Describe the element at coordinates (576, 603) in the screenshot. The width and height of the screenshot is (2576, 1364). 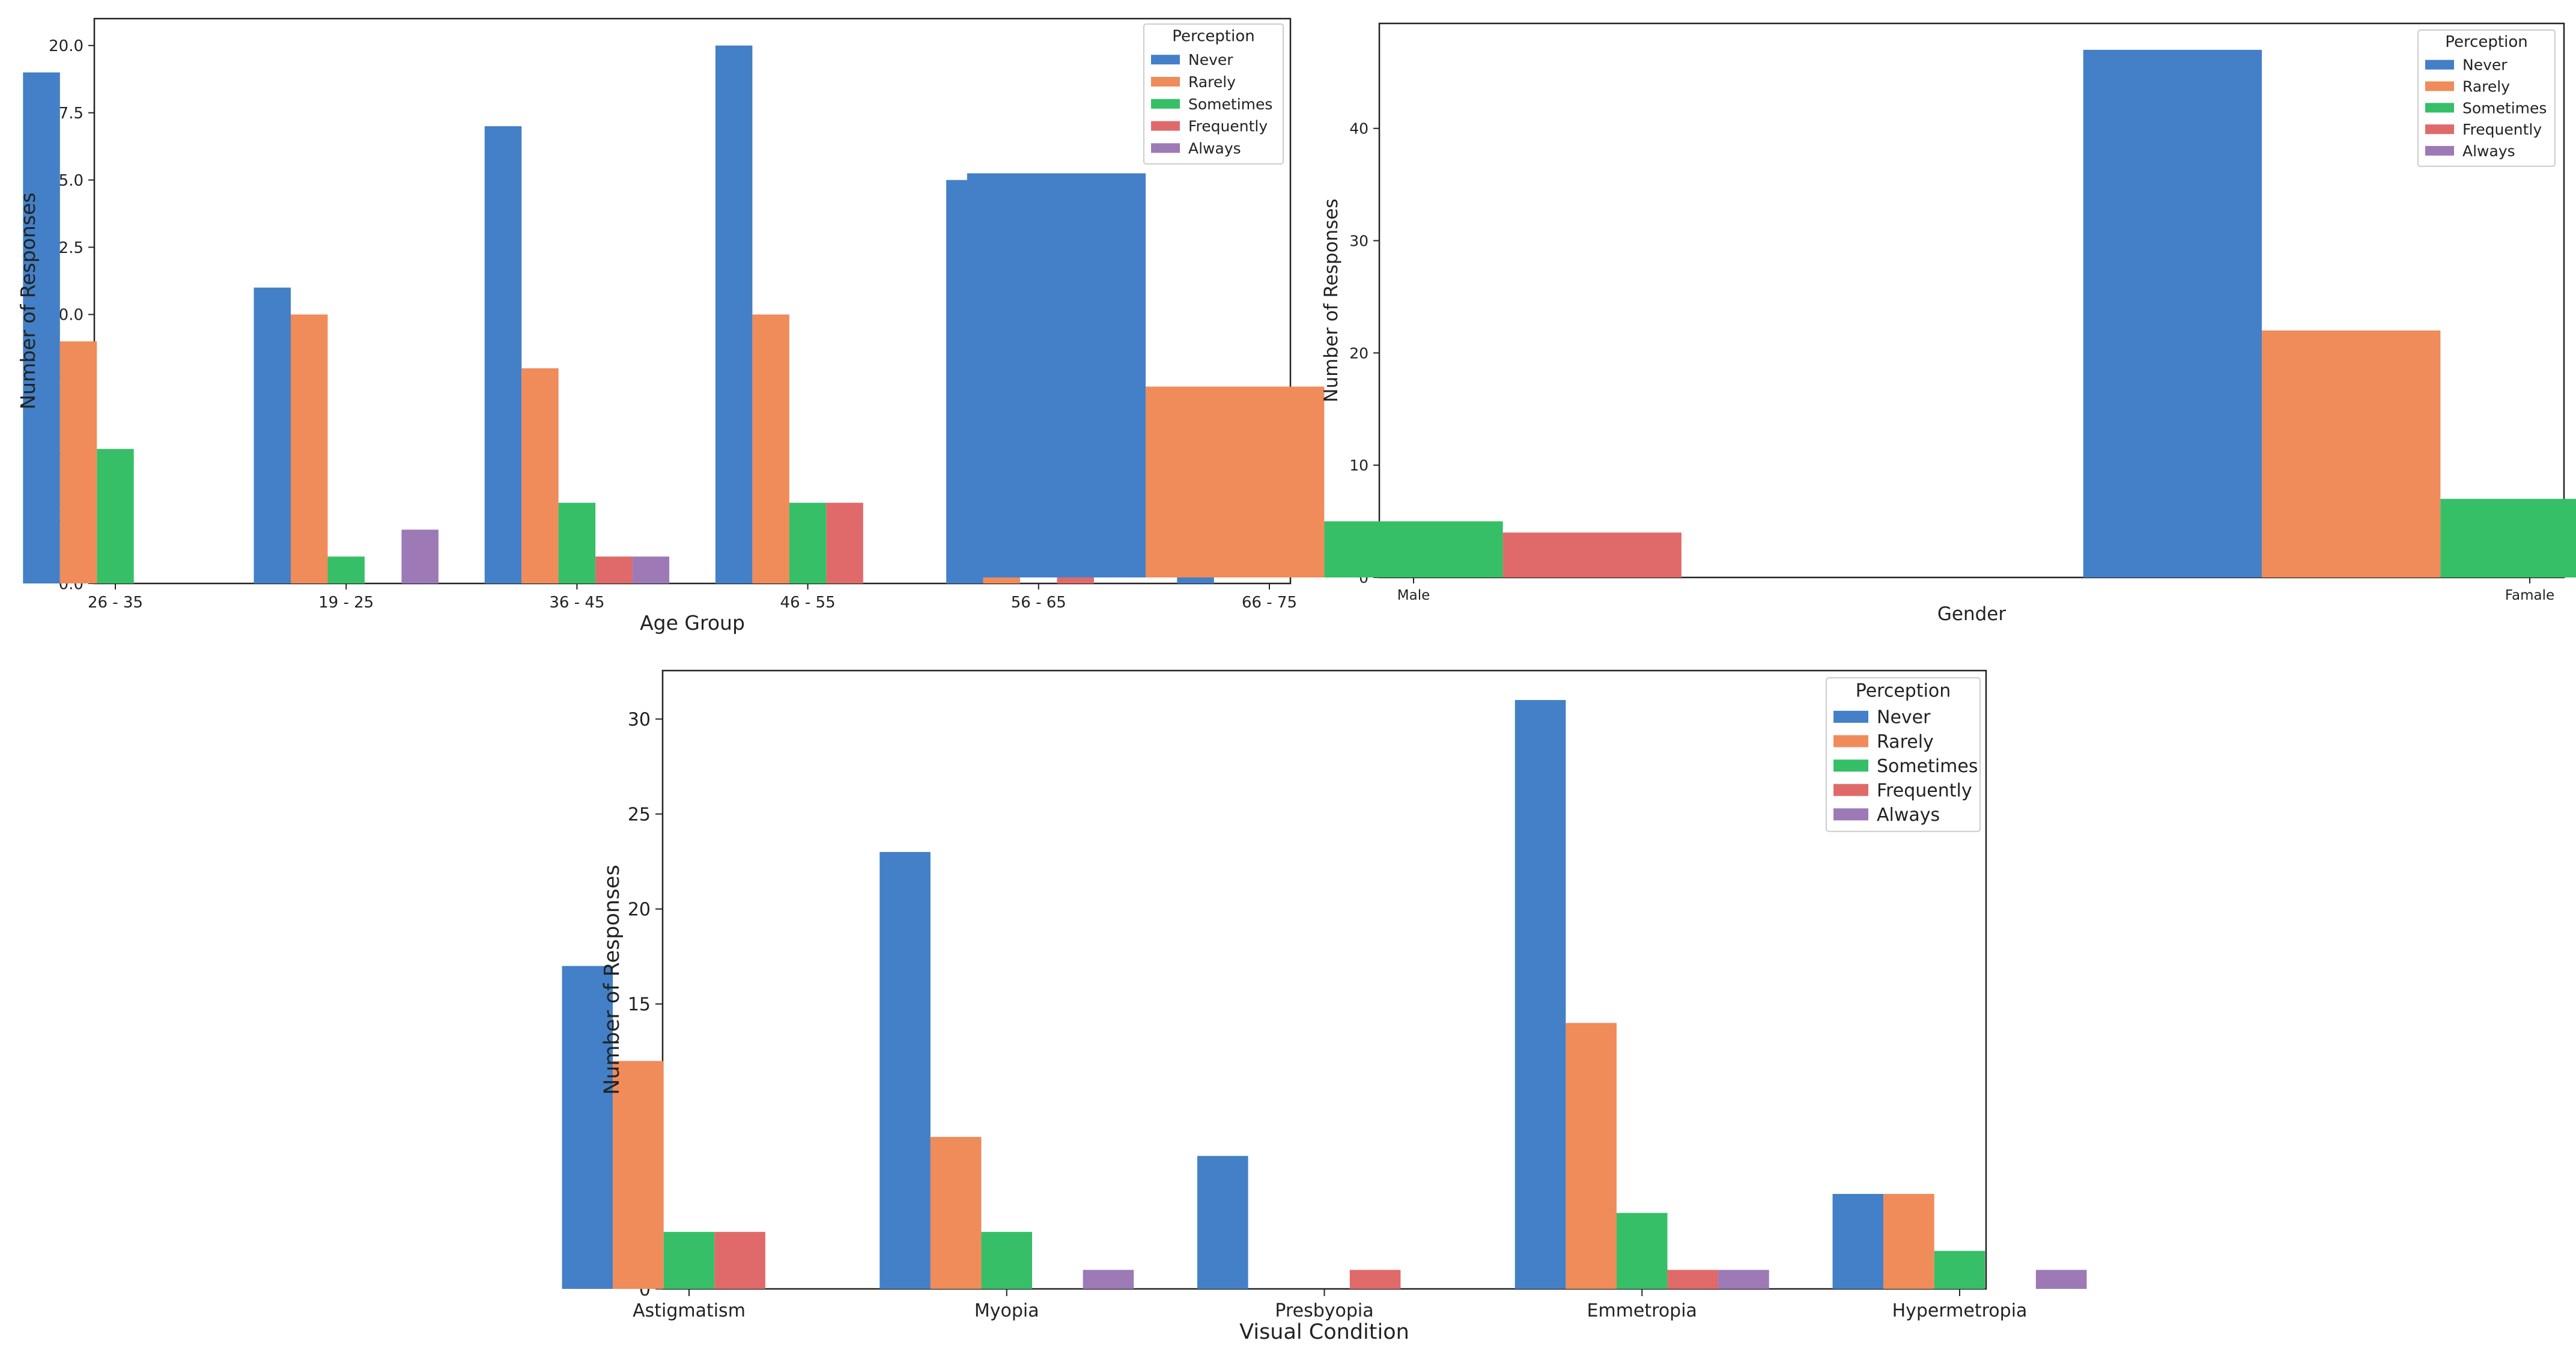
I see `x-tick-label-36-45: 36 - 45` at that location.